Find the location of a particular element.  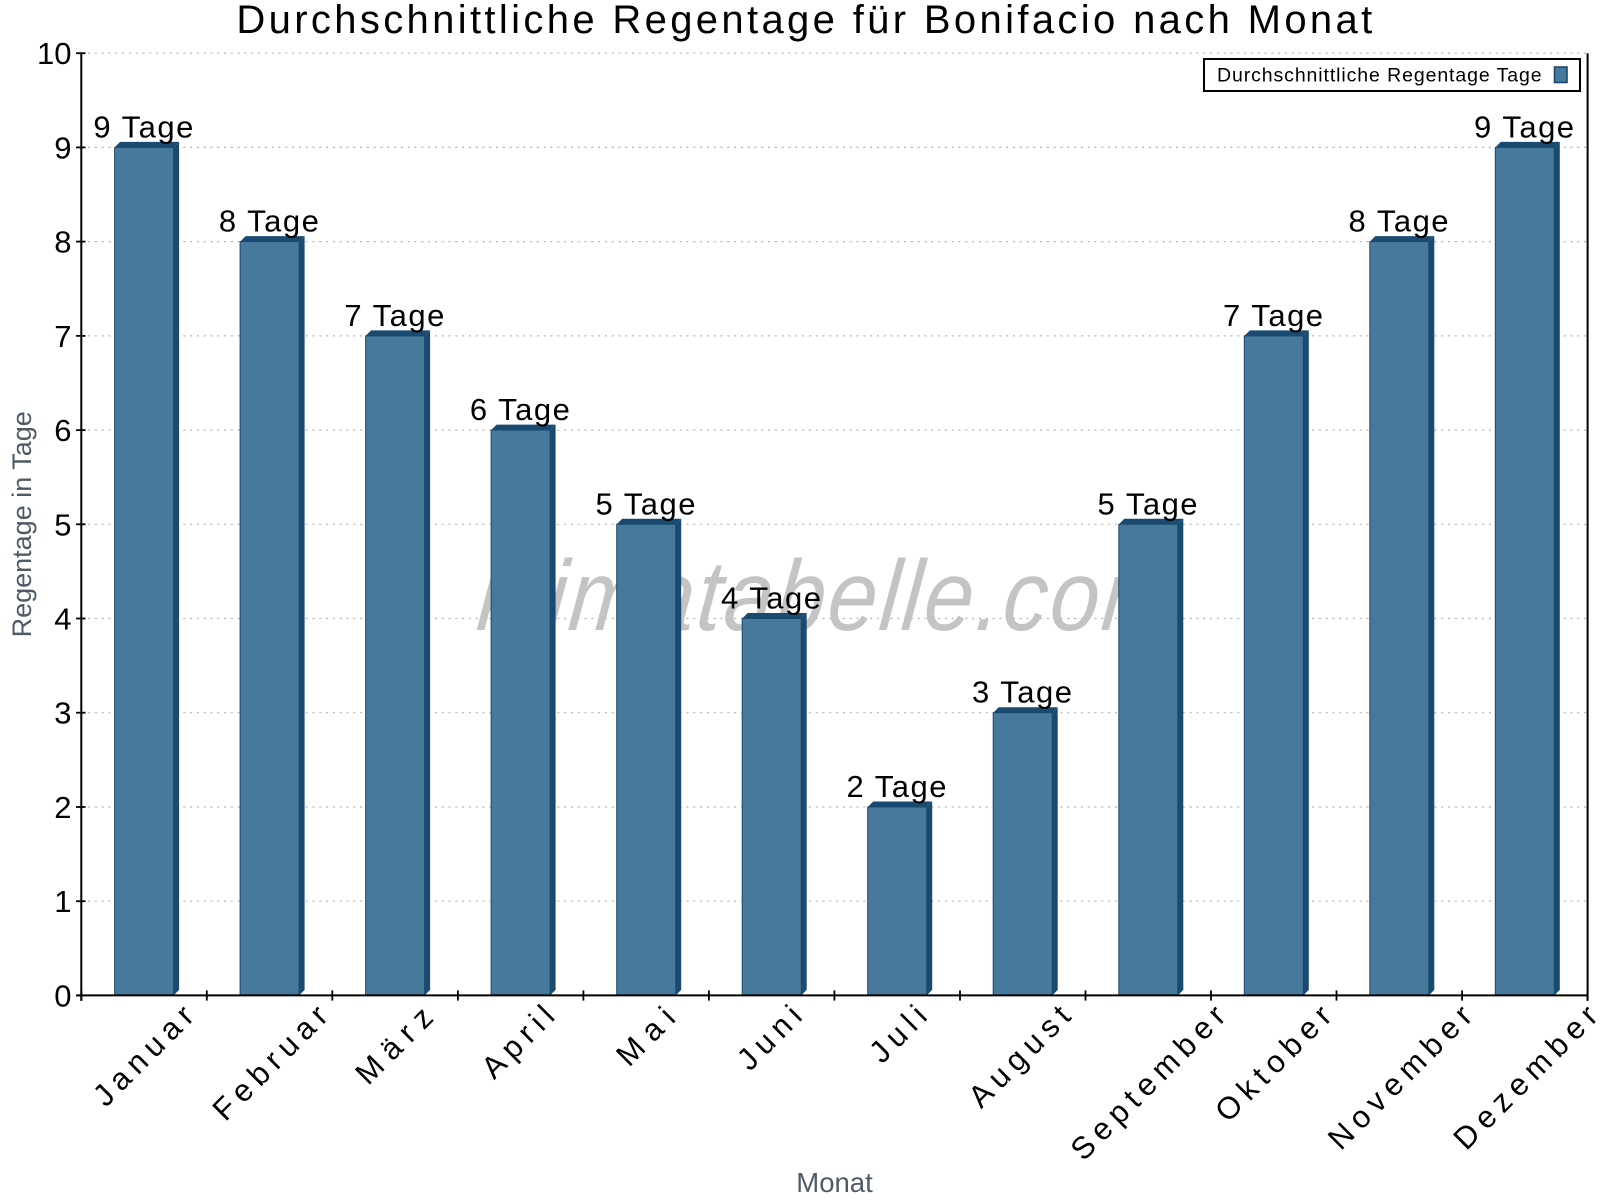

svg-text: 3 is located at coordinates (62, 713).